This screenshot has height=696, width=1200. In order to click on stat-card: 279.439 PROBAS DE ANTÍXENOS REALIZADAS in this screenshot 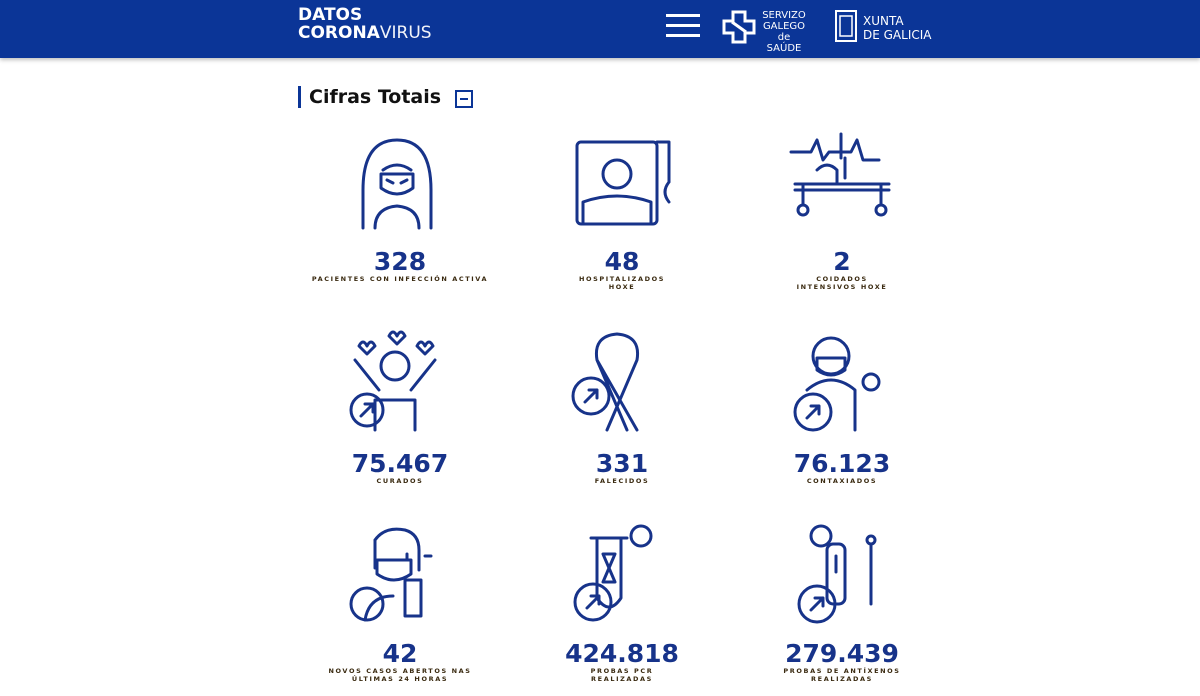, I will do `click(842, 601)`.